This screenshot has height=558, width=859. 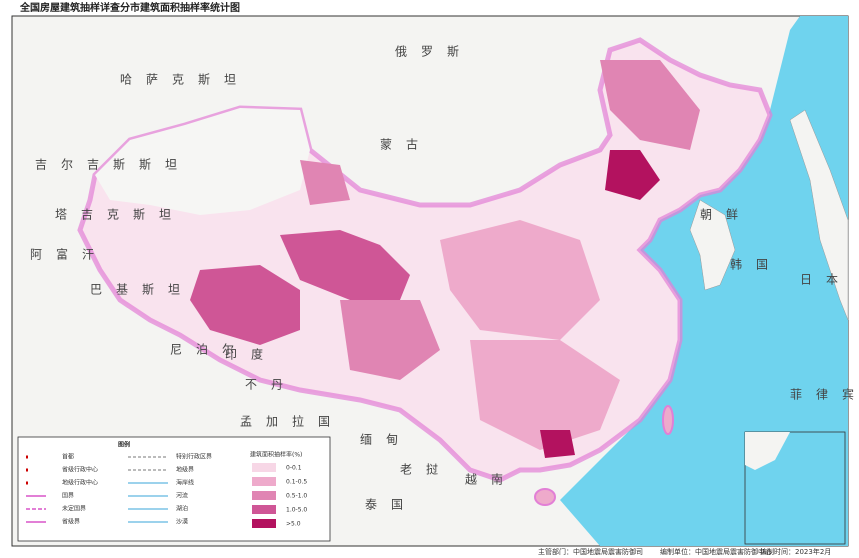 I want to click on country-label: 俄罗斯, so click(x=434, y=52).